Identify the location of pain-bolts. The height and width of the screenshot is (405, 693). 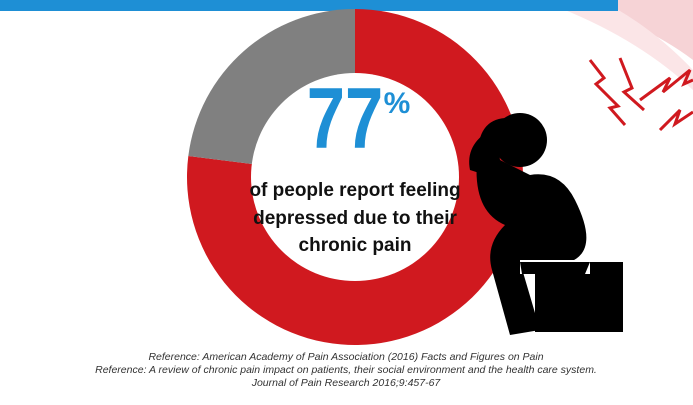
(640, 94).